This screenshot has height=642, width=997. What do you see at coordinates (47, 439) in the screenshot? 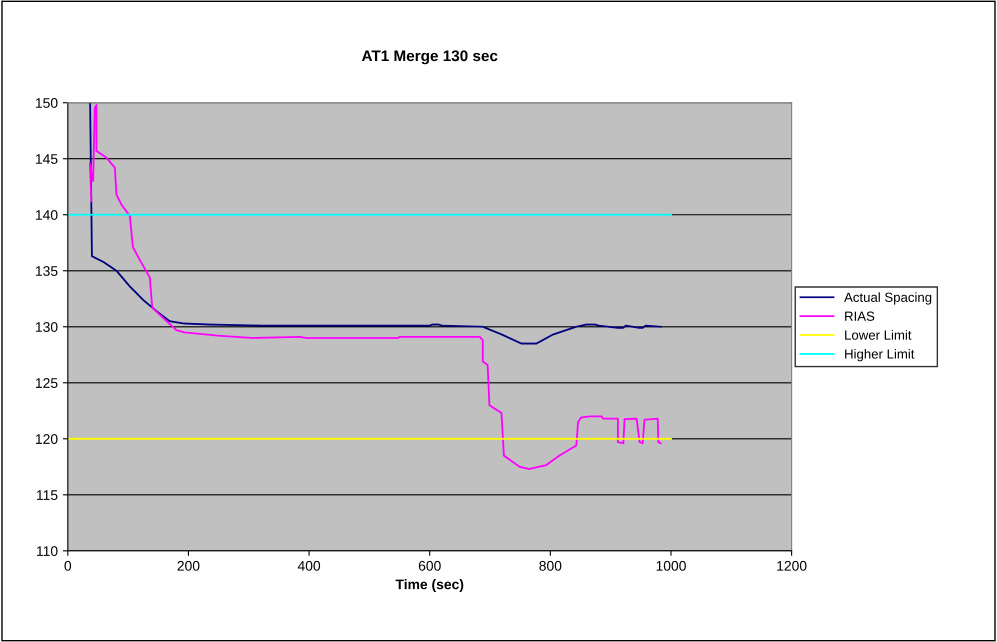
I see `y-tick-label: 120` at bounding box center [47, 439].